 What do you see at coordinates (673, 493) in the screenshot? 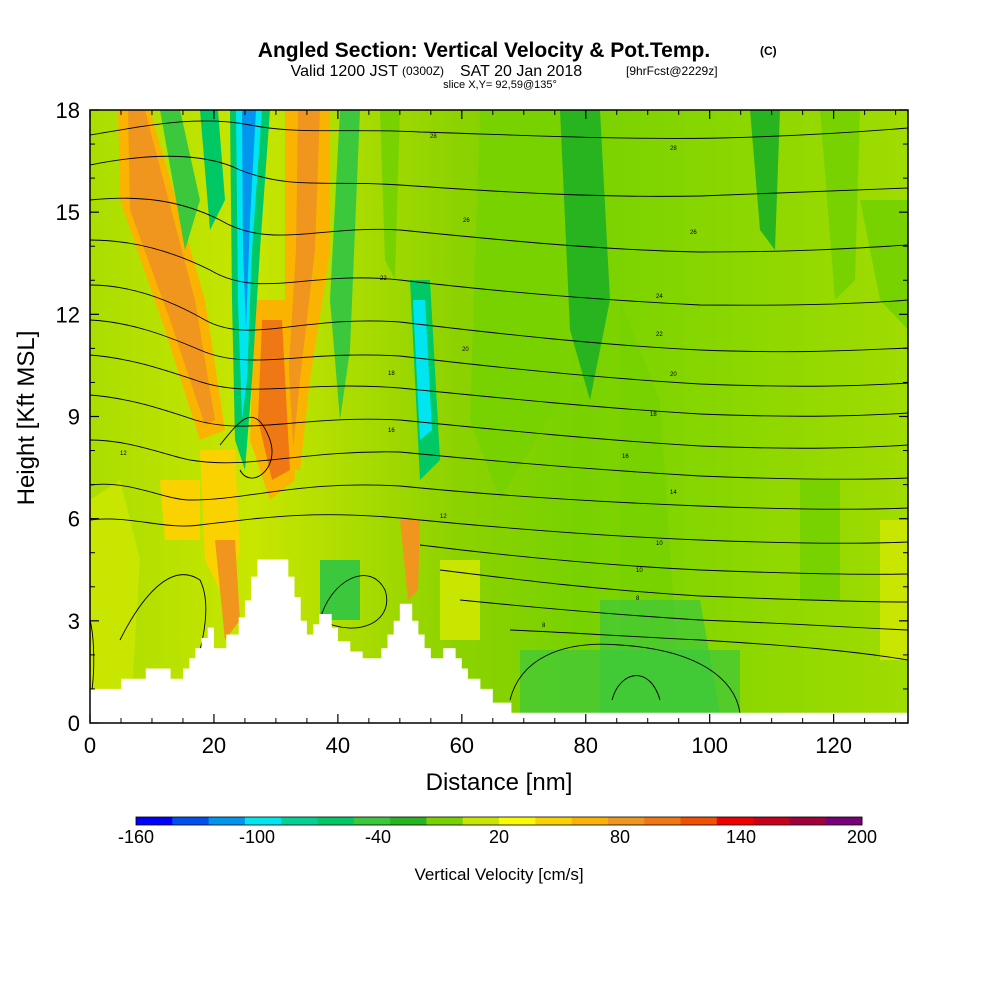
I see `contour-label: 14` at bounding box center [673, 493].